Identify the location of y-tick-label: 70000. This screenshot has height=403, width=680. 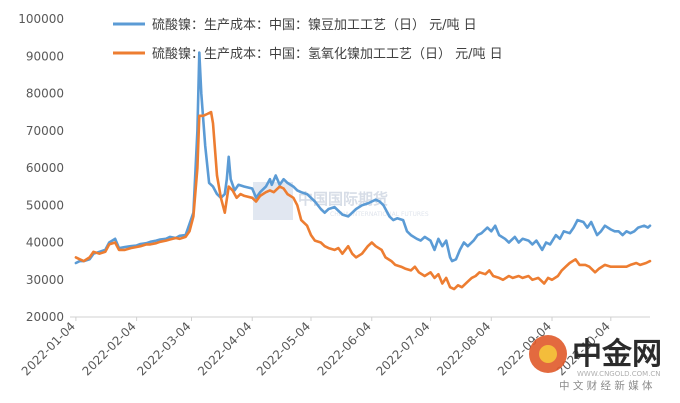
(45, 131).